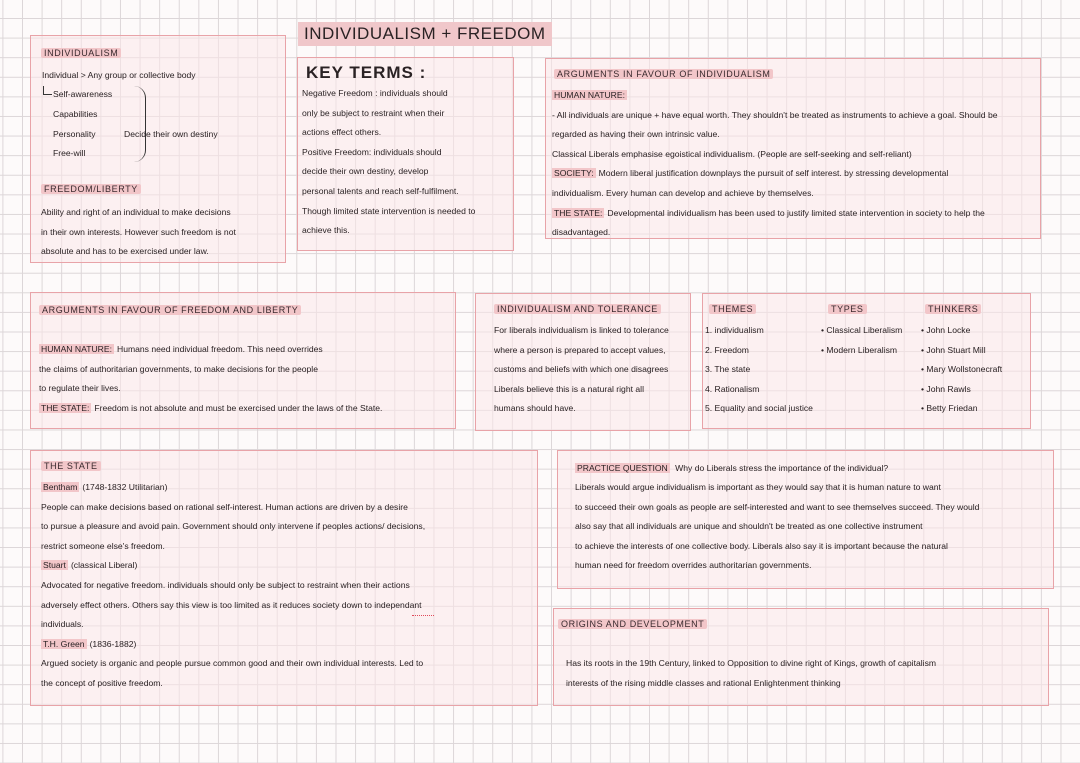  Describe the element at coordinates (91, 189) in the screenshot. I see `freedom-liberty-heading: FREEDOM/LIBERTY` at that location.